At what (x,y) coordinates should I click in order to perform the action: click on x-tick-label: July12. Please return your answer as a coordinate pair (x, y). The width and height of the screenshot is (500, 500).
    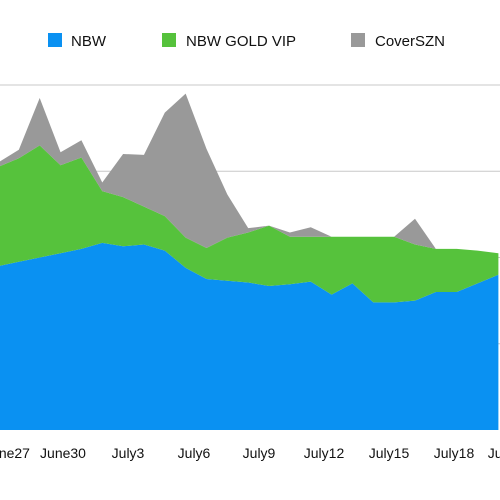
    Looking at the image, I should click on (324, 453).